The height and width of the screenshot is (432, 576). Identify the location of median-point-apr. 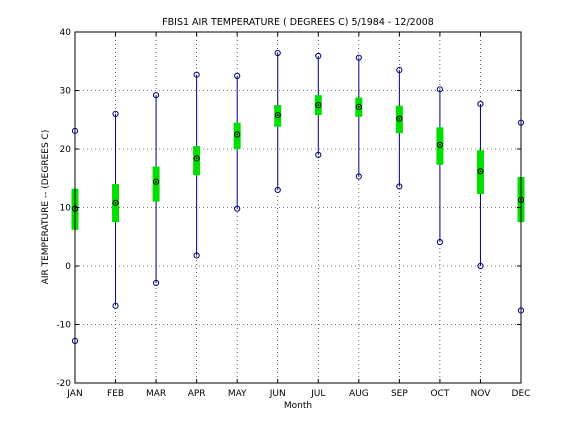
(196, 158).